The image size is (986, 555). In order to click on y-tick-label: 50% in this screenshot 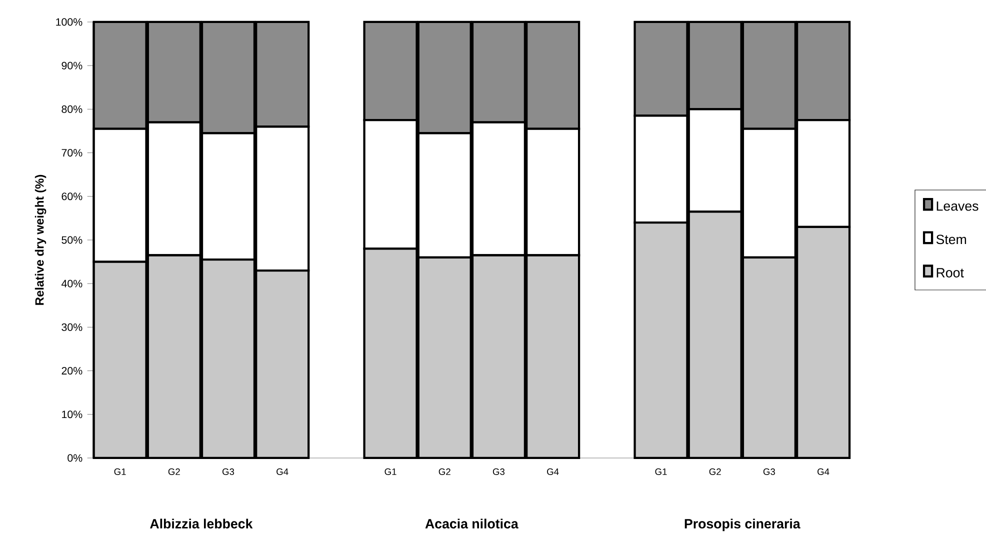, I will do `click(72, 240)`.